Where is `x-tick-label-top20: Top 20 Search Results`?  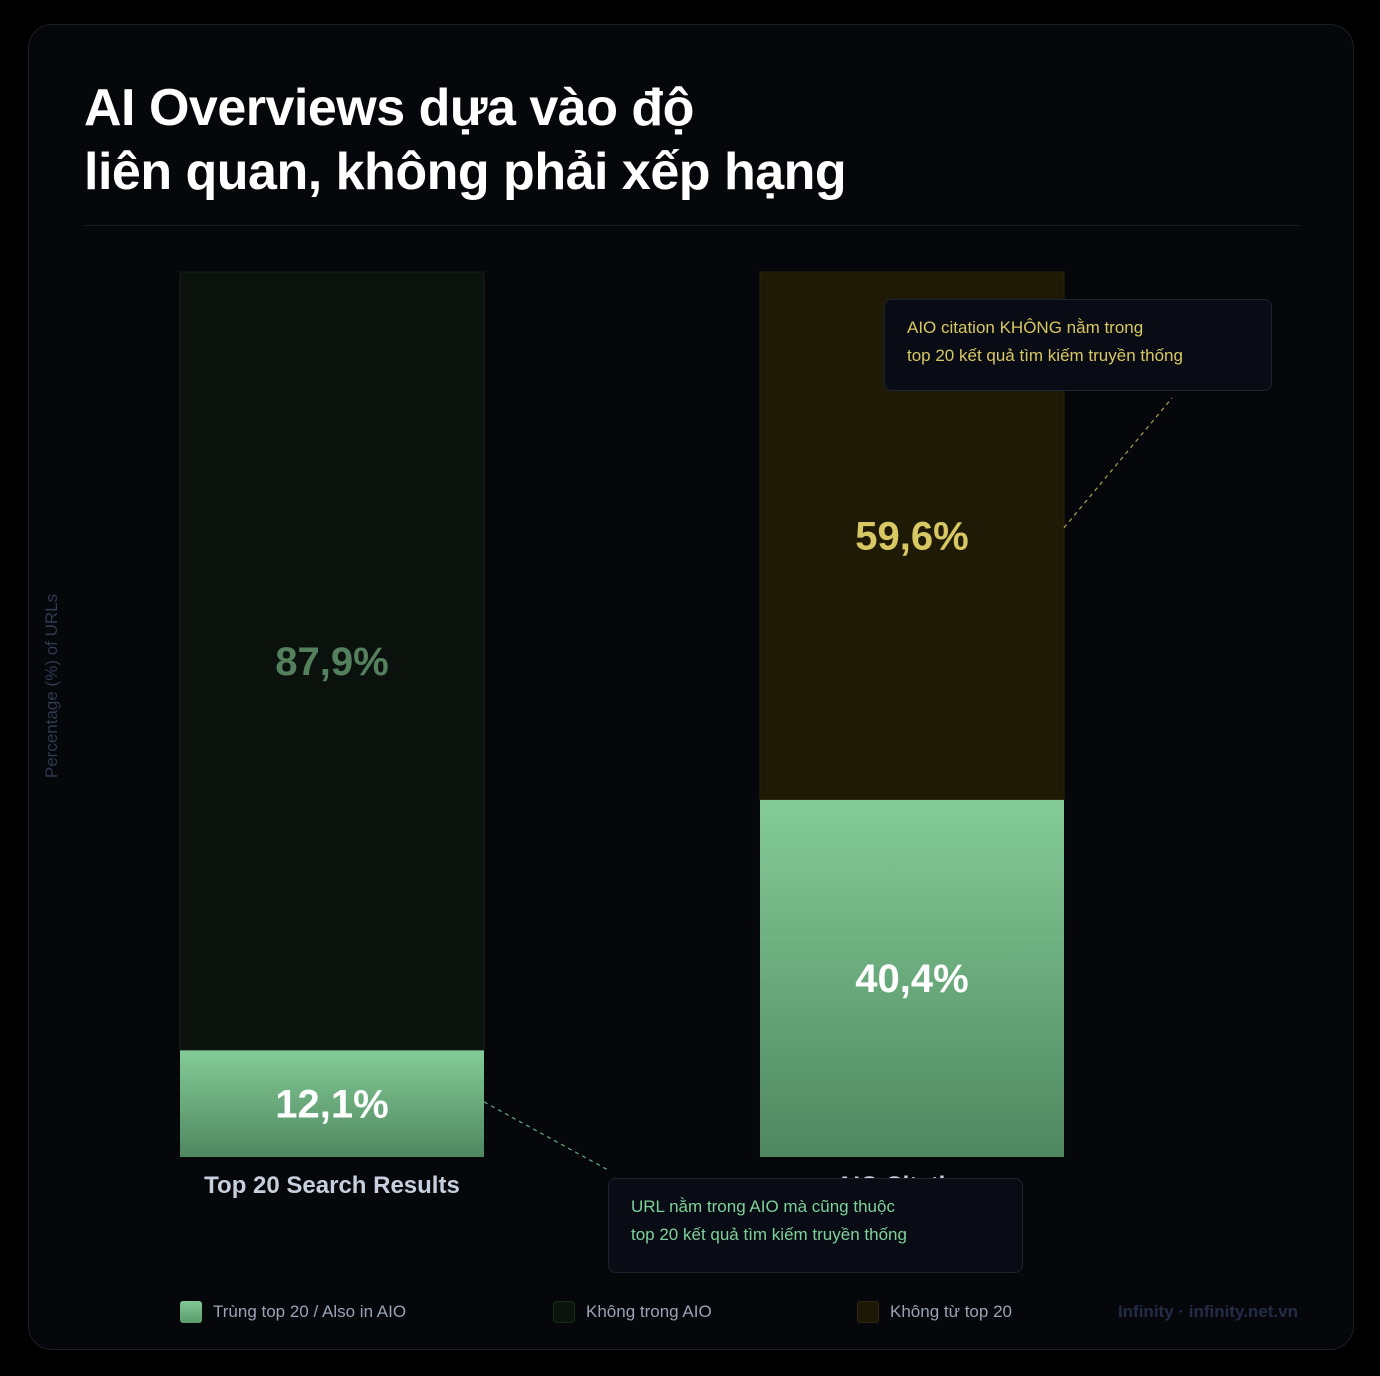 x-tick-label-top20: Top 20 Search Results is located at coordinates (332, 1185).